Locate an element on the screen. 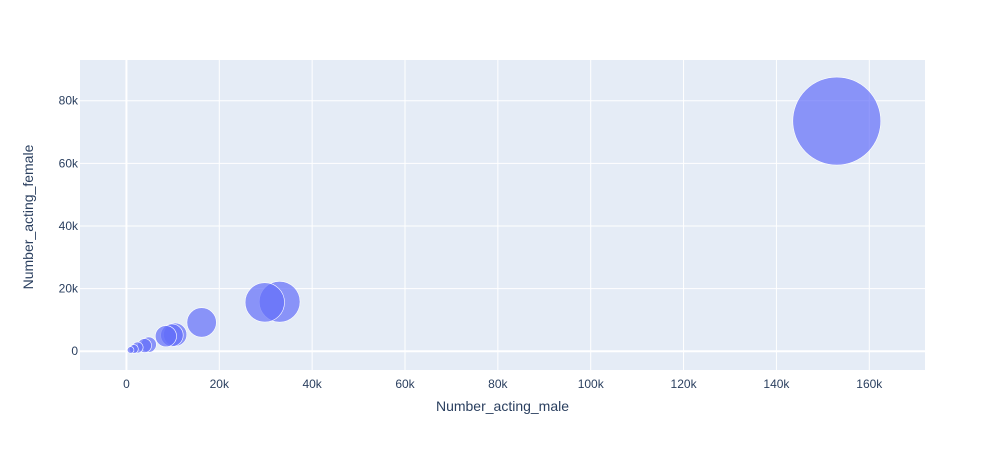  x-tick-label: 20k is located at coordinates (220, 384).